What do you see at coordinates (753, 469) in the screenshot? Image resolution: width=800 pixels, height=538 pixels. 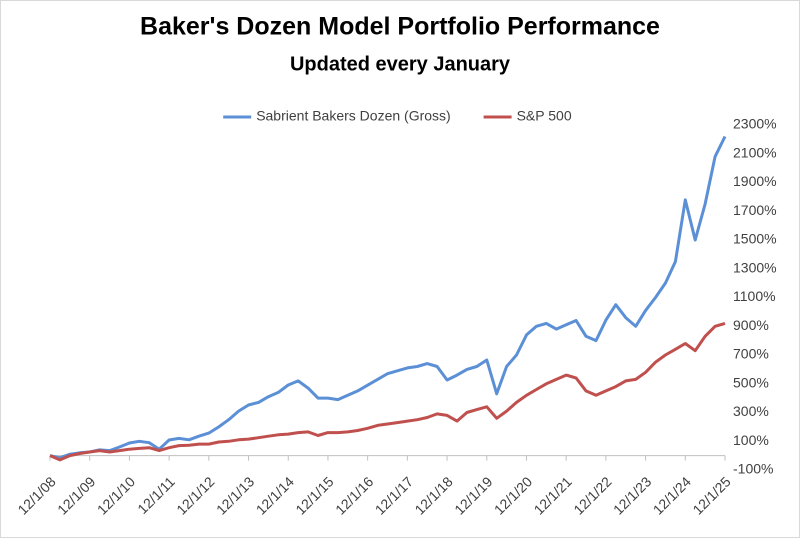 I see `y-tick-label: -100%` at bounding box center [753, 469].